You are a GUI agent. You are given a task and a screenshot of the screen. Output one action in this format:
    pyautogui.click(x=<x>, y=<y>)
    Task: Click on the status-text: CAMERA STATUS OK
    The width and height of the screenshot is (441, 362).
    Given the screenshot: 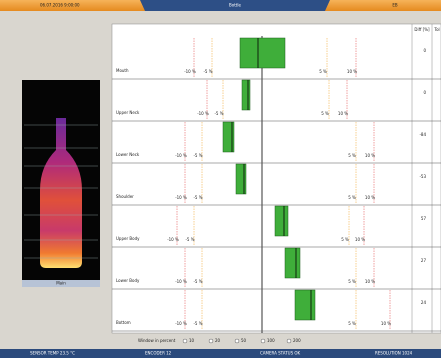 What is the action you would take?
    pyautogui.click(x=280, y=353)
    